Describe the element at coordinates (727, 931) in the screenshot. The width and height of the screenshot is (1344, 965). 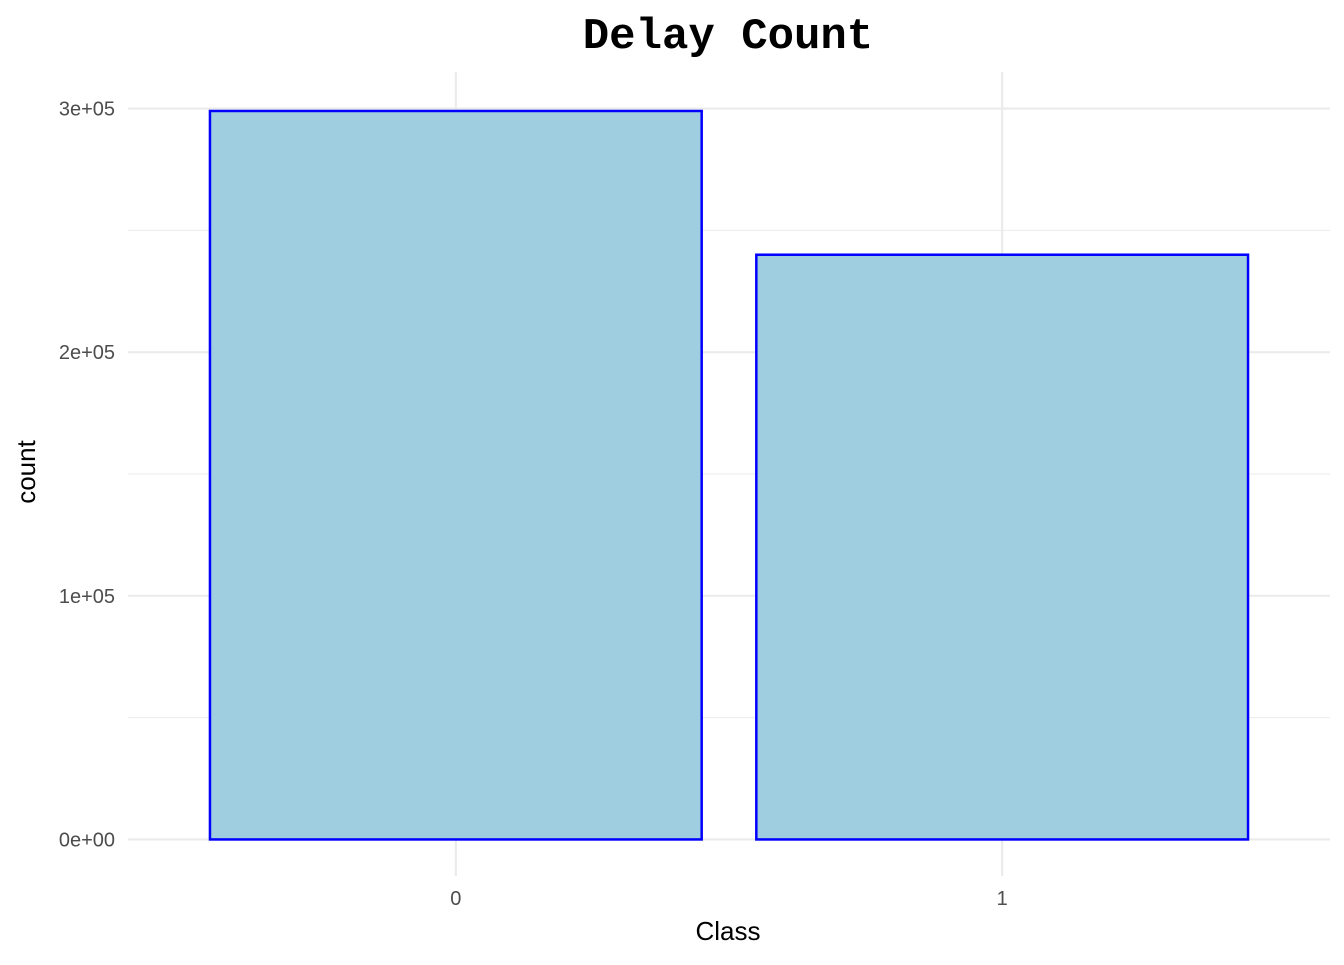
I see `x-axis-title: Class` at that location.